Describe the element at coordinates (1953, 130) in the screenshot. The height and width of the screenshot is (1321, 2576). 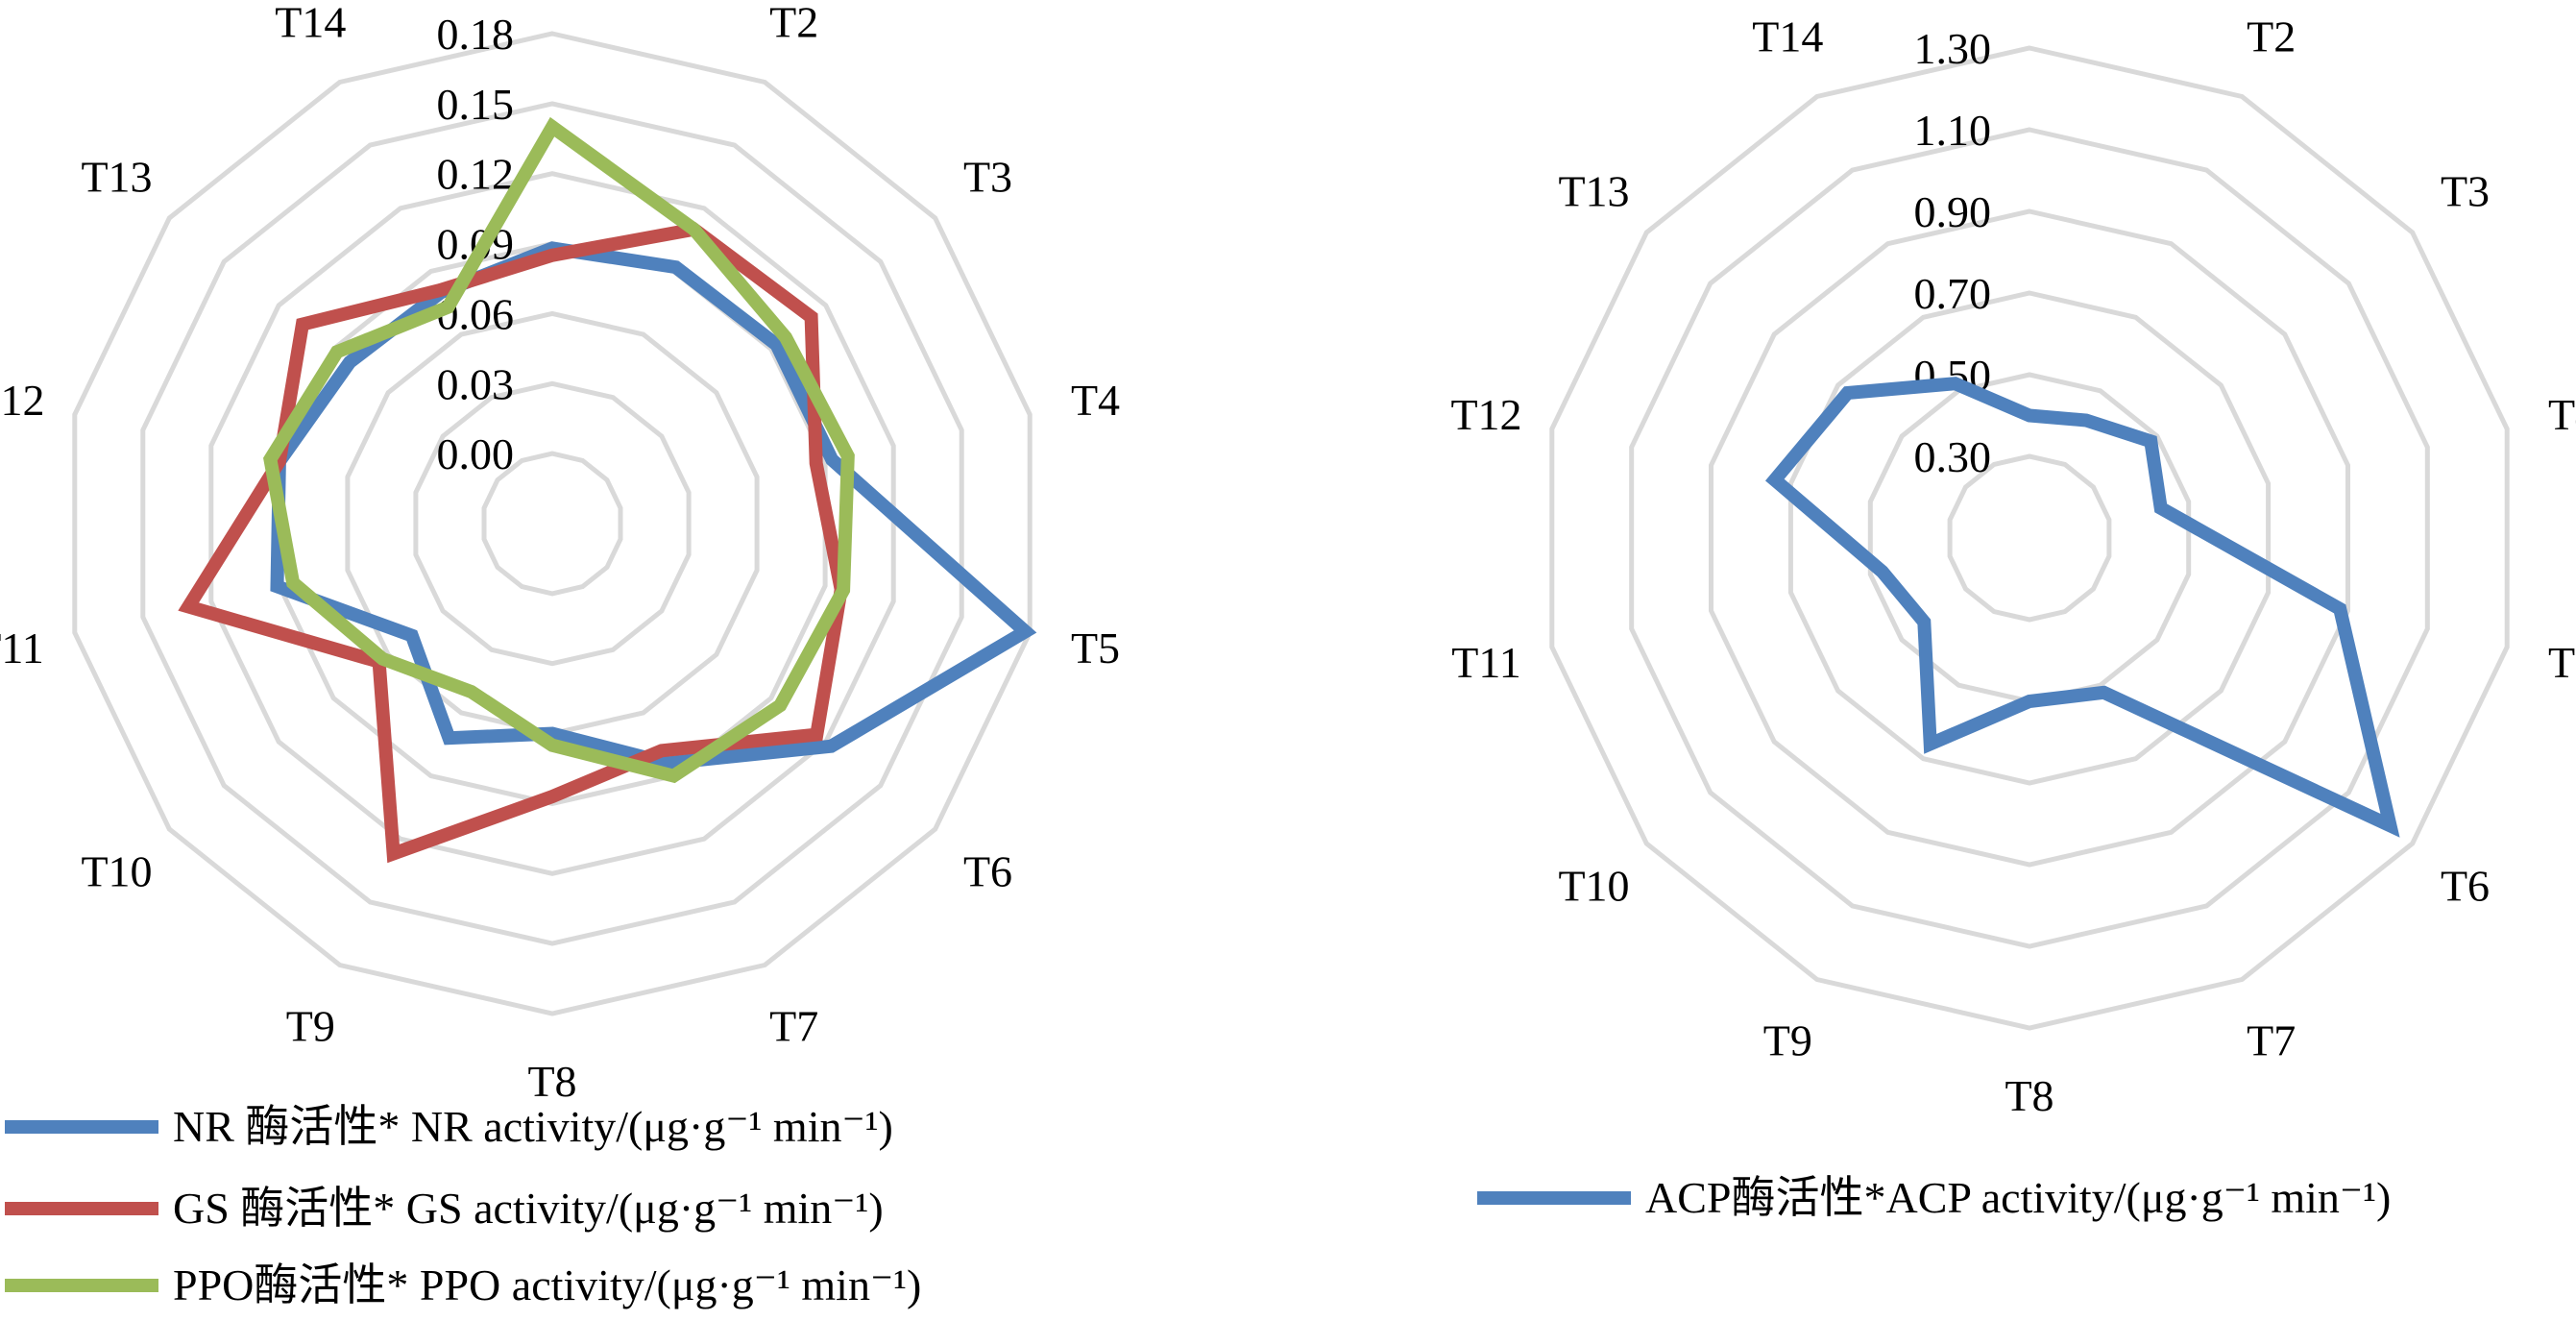
I see `tick-label: 1.10` at that location.